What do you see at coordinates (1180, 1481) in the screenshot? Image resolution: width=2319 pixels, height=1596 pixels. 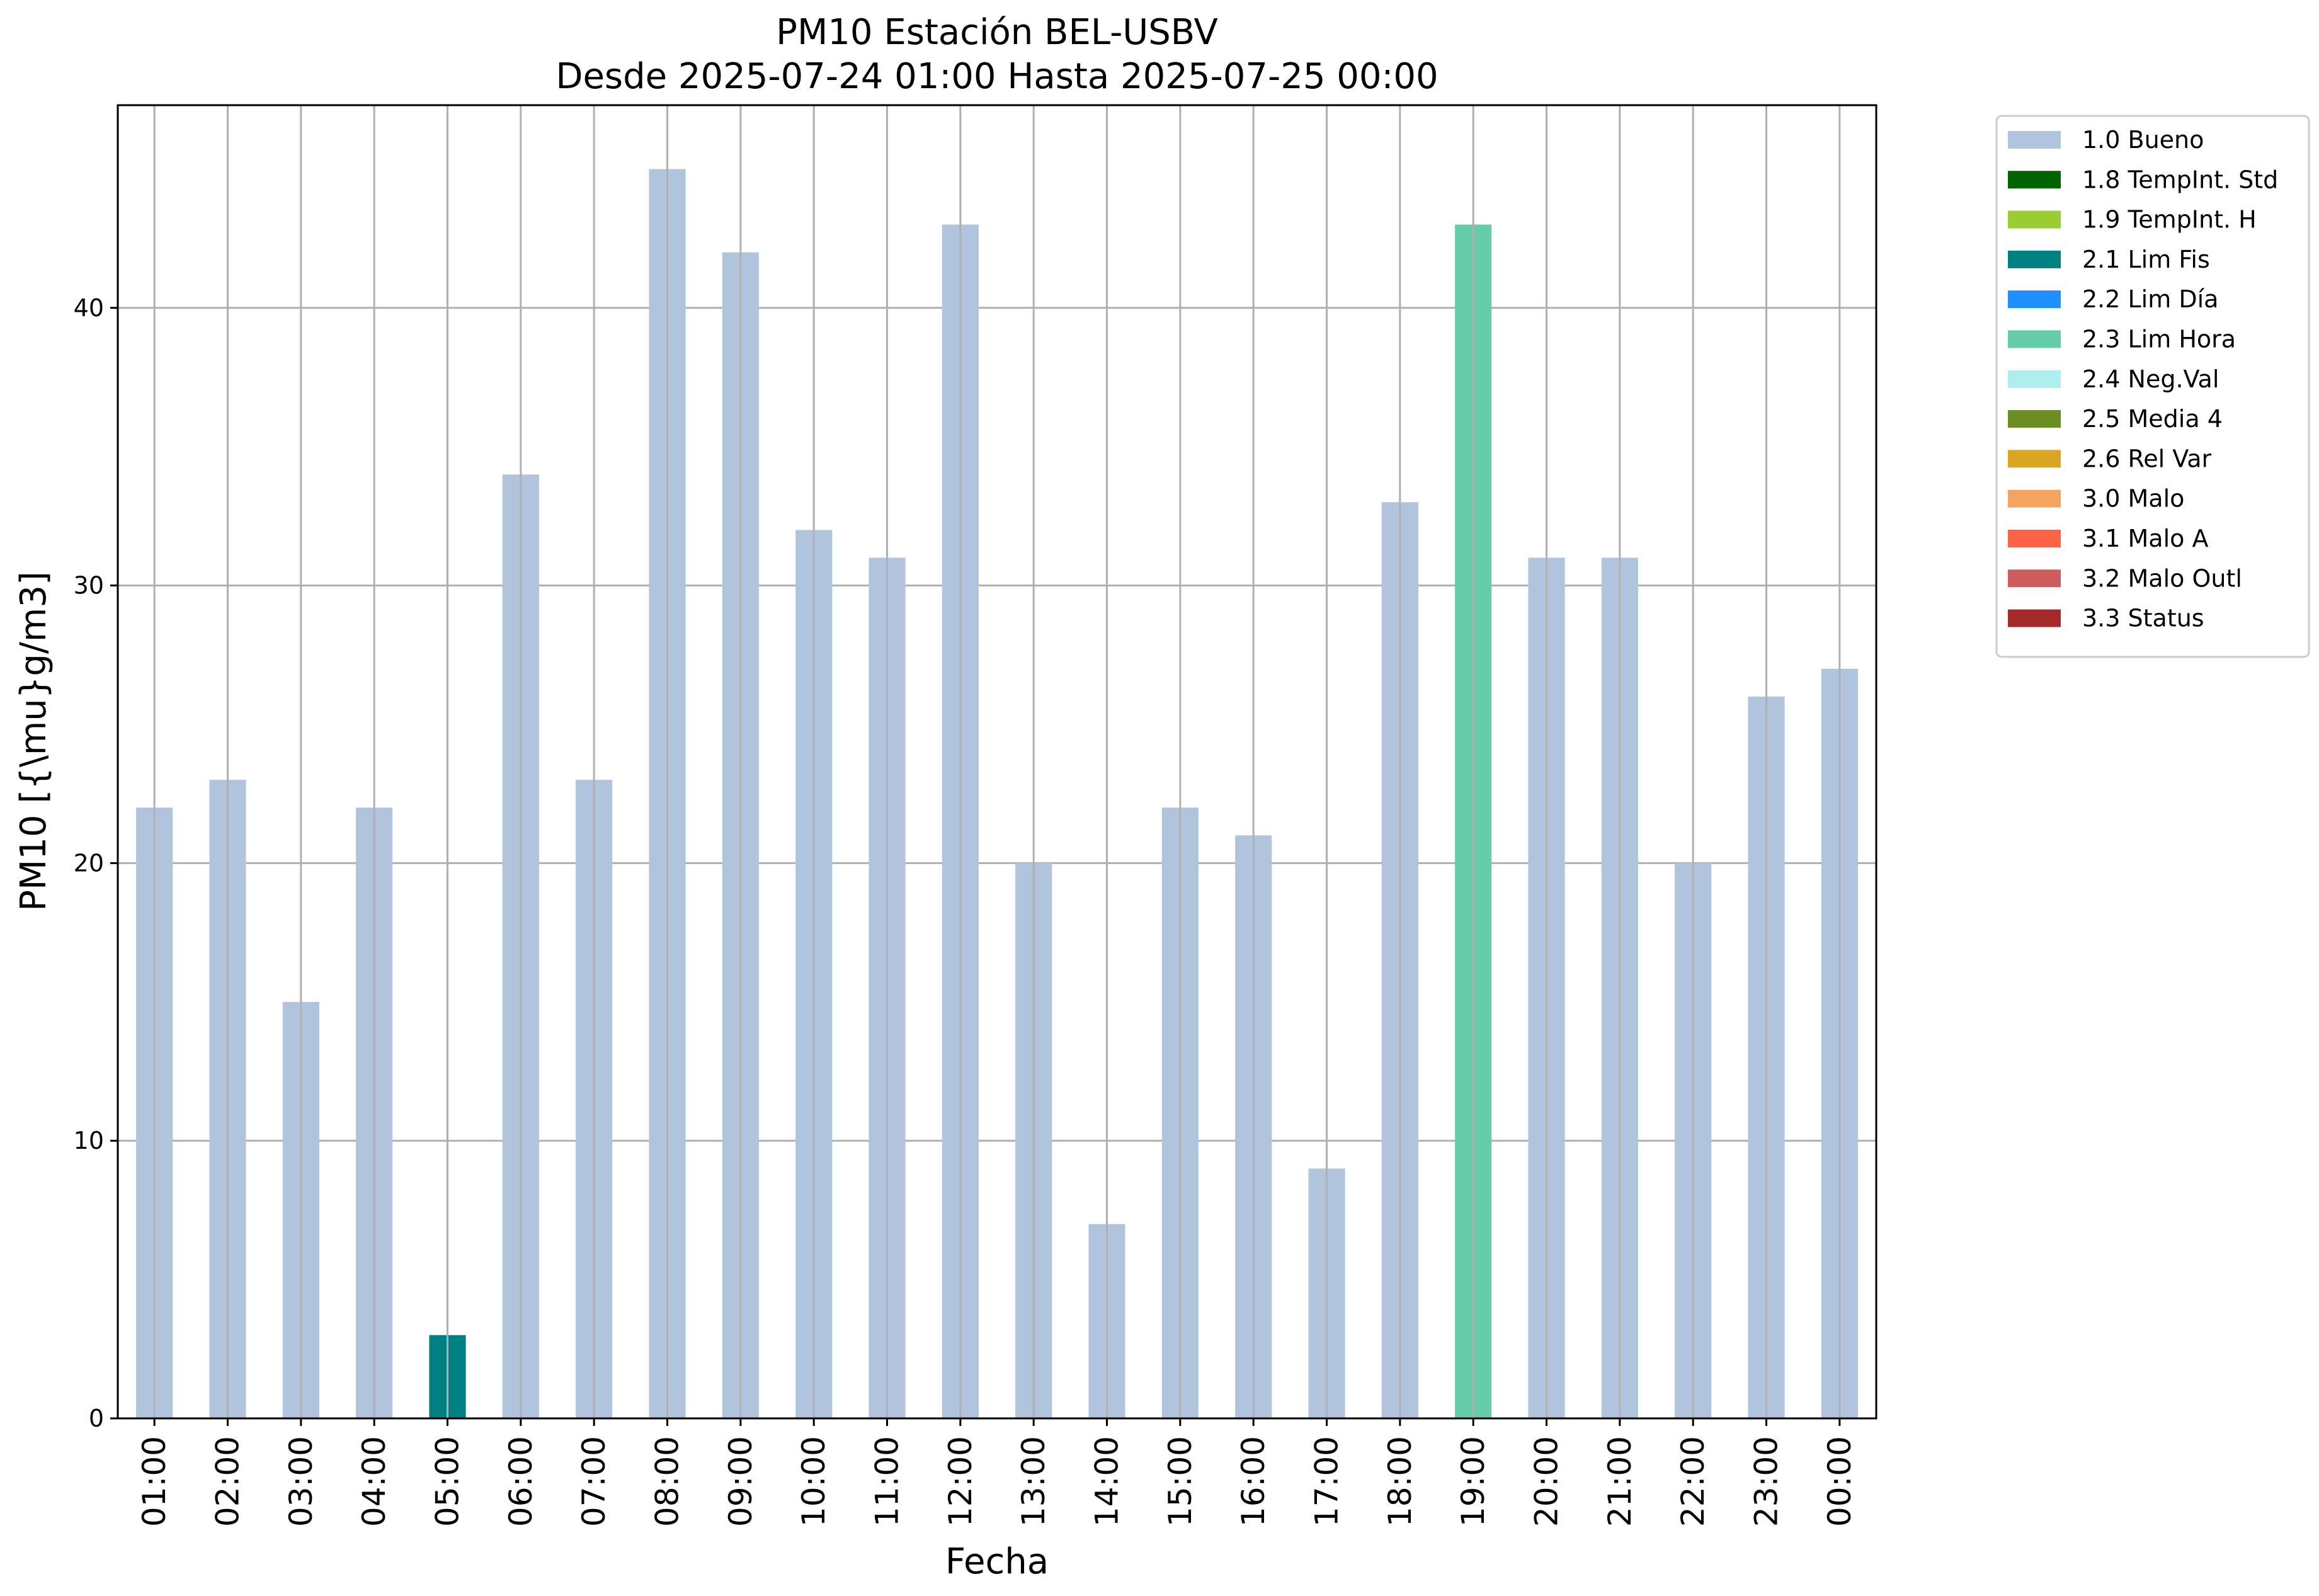 I see `x-tick-label: 15:00` at bounding box center [1180, 1481].